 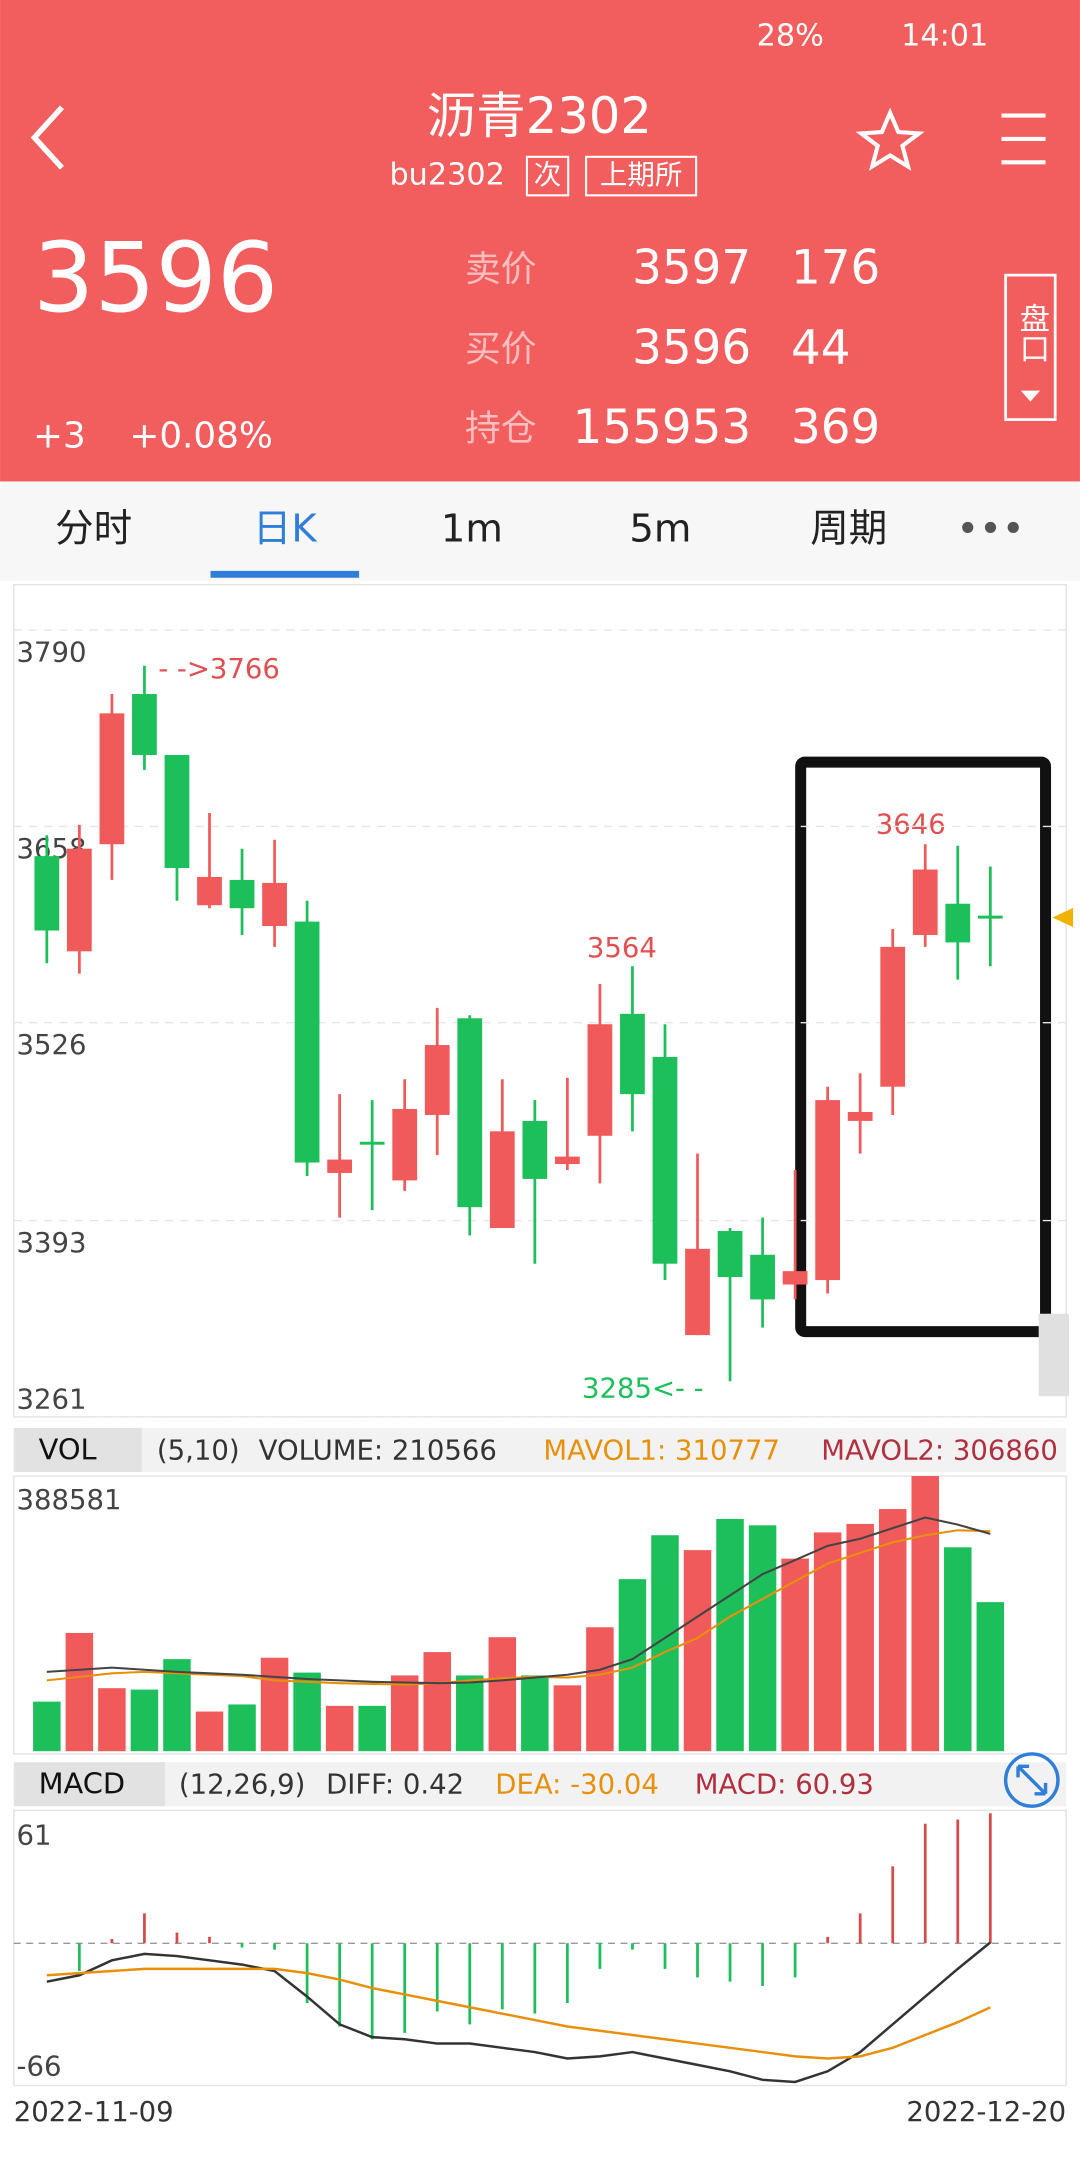 What do you see at coordinates (911, 824) in the screenshot?
I see `label-high: 3646` at bounding box center [911, 824].